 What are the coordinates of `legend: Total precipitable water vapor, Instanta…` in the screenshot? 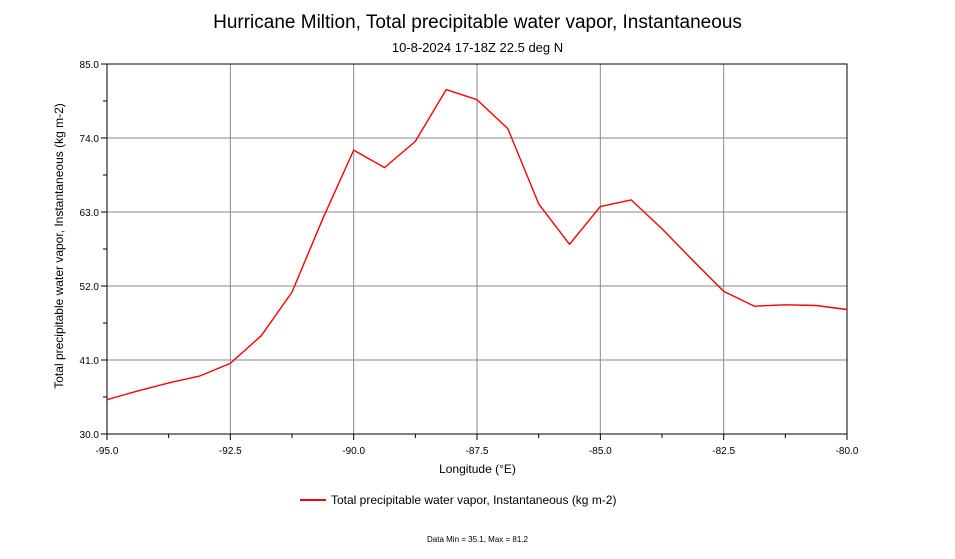 It's located at (458, 500).